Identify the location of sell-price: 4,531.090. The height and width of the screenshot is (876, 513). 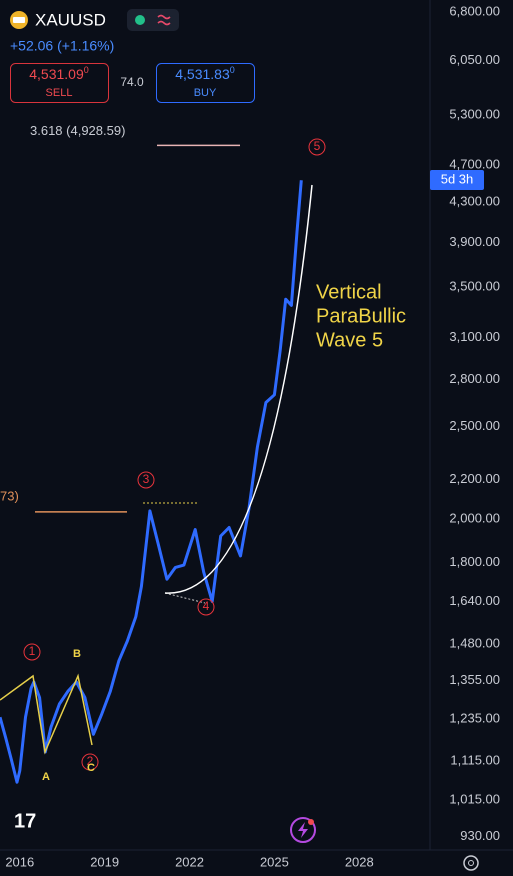
(59, 73).